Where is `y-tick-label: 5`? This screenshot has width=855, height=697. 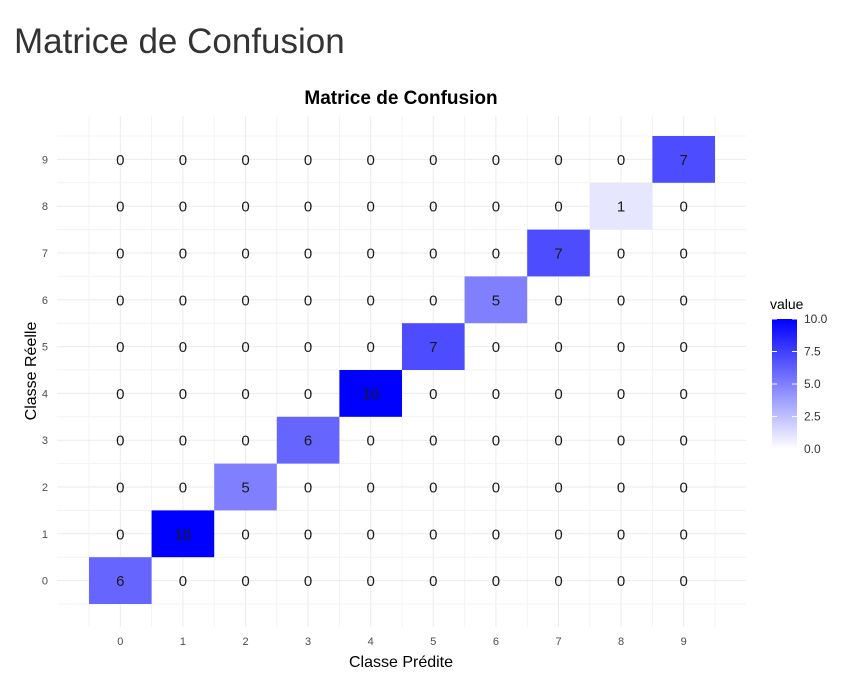
y-tick-label: 5 is located at coordinates (45, 348).